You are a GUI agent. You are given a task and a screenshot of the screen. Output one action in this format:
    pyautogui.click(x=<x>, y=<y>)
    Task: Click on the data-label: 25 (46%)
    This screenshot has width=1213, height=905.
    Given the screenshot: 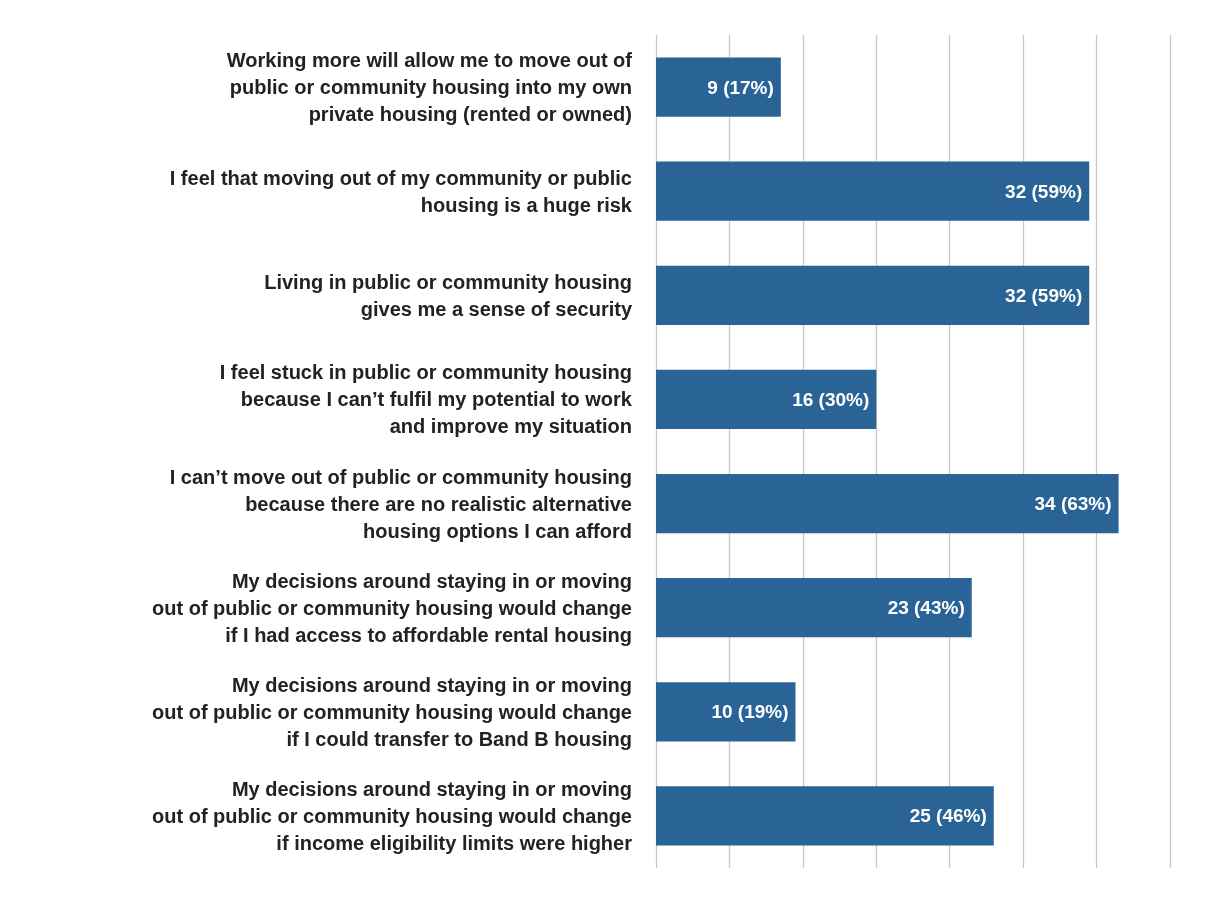 What is the action you would take?
    pyautogui.click(x=948, y=816)
    